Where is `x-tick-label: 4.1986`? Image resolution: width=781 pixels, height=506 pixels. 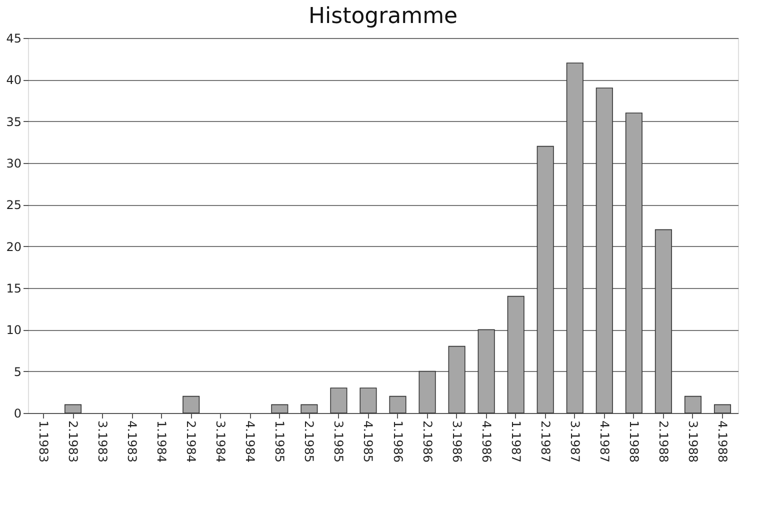 x-tick-label: 4.1986 is located at coordinates (486, 441).